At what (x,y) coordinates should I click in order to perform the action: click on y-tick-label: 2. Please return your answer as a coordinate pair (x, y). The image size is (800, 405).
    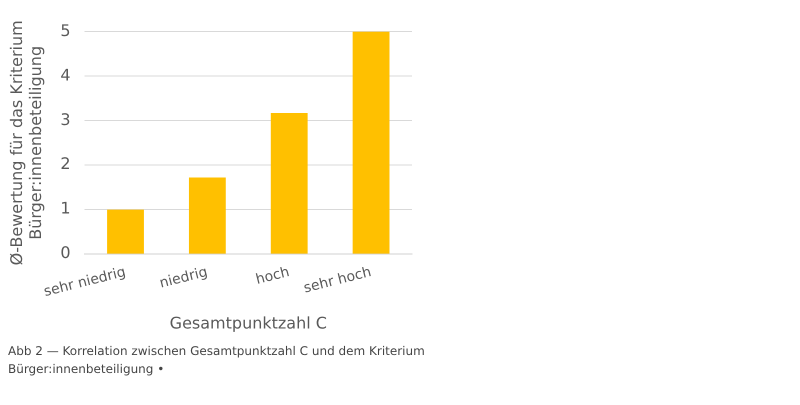
    Looking at the image, I should click on (65, 164).